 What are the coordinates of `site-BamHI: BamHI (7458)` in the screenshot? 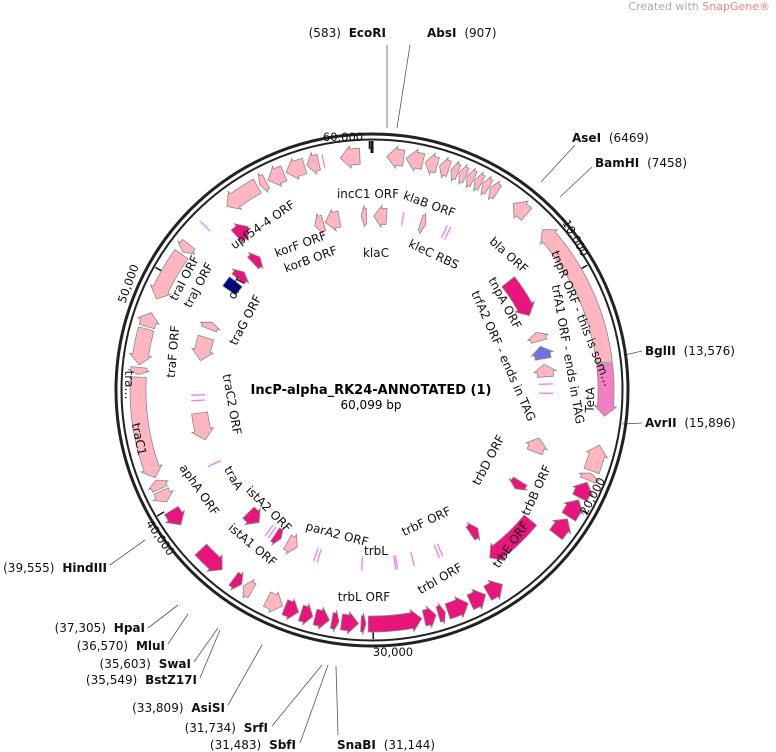 It's located at (641, 163).